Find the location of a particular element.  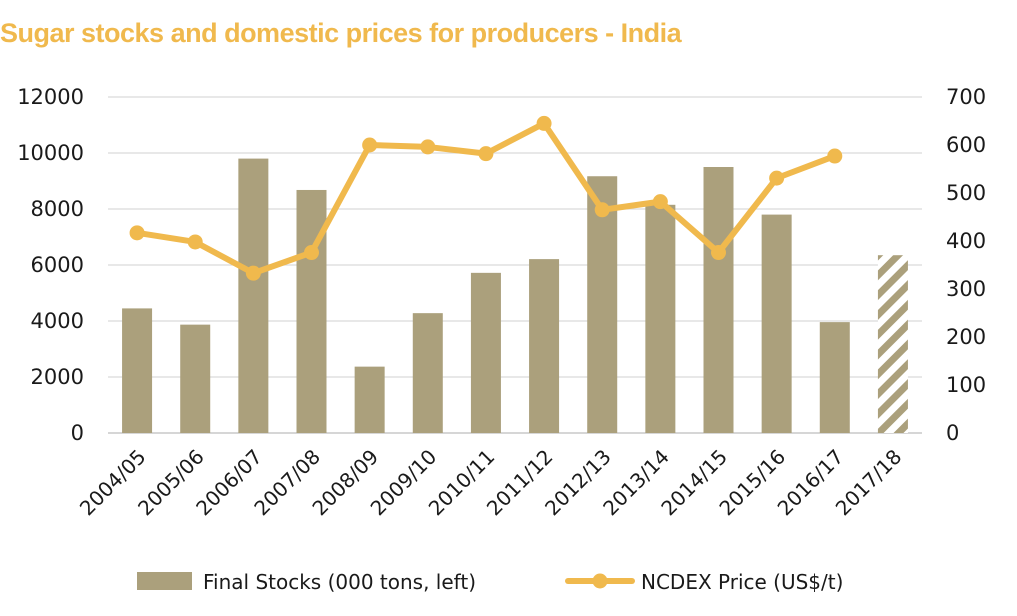

left-tick-label: 4000 is located at coordinates (57, 321).